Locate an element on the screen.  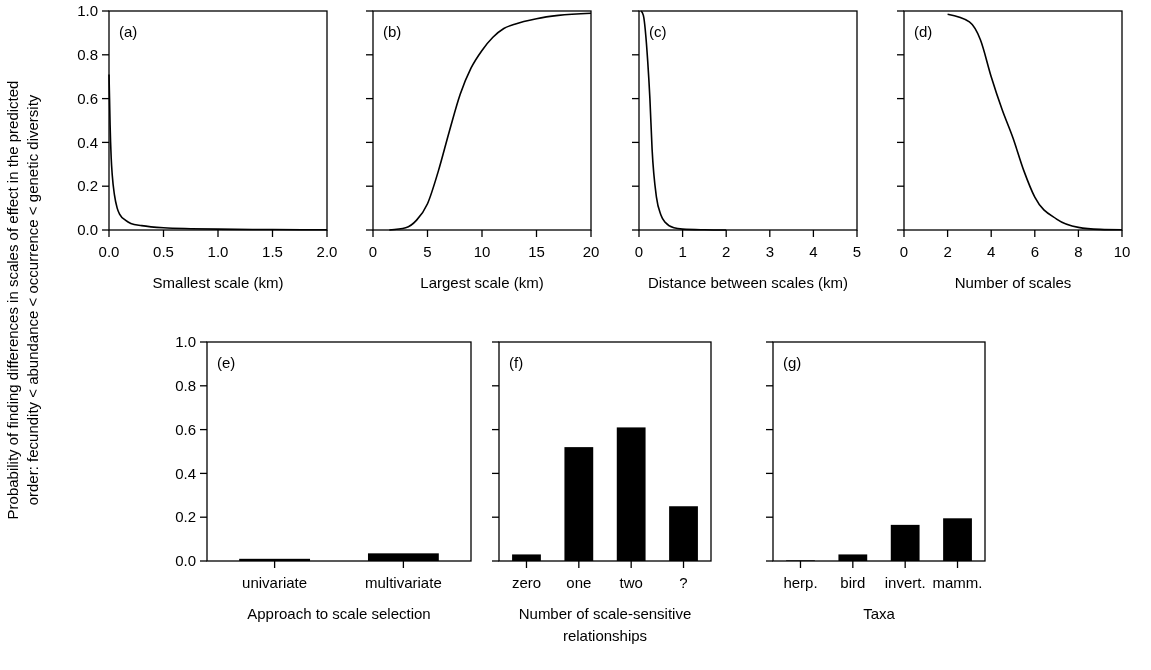
annotation: (b) is located at coordinates (392, 31).